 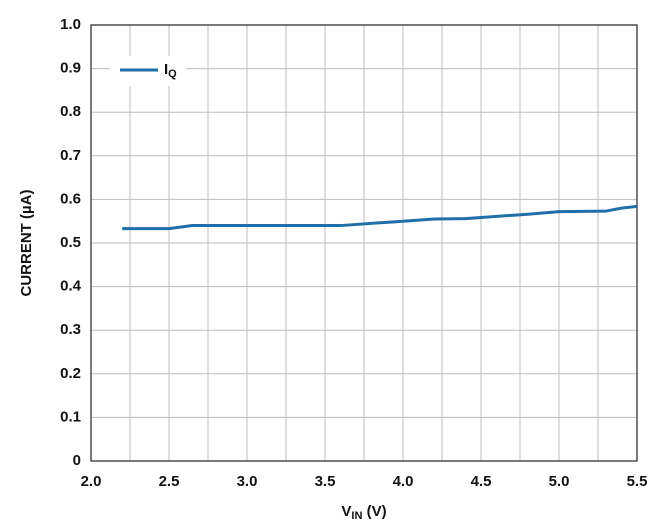 What do you see at coordinates (356, 516) in the screenshot?
I see `x-label-sub: IN` at bounding box center [356, 516].